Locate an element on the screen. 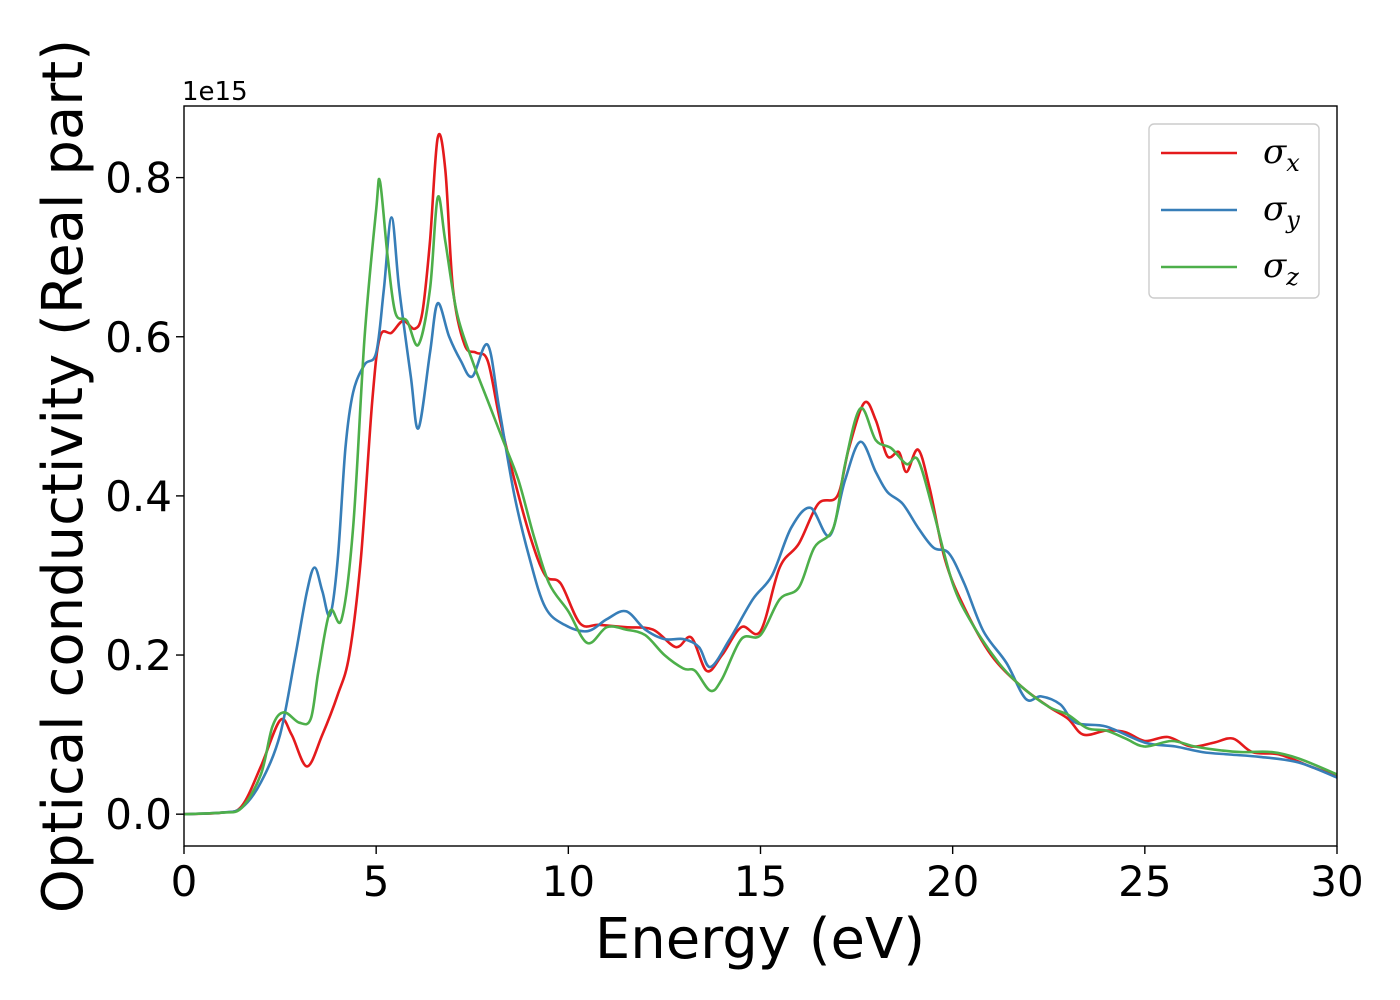 The height and width of the screenshot is (1000, 1400). x-axis-label: Energy (eV) is located at coordinates (760, 939).